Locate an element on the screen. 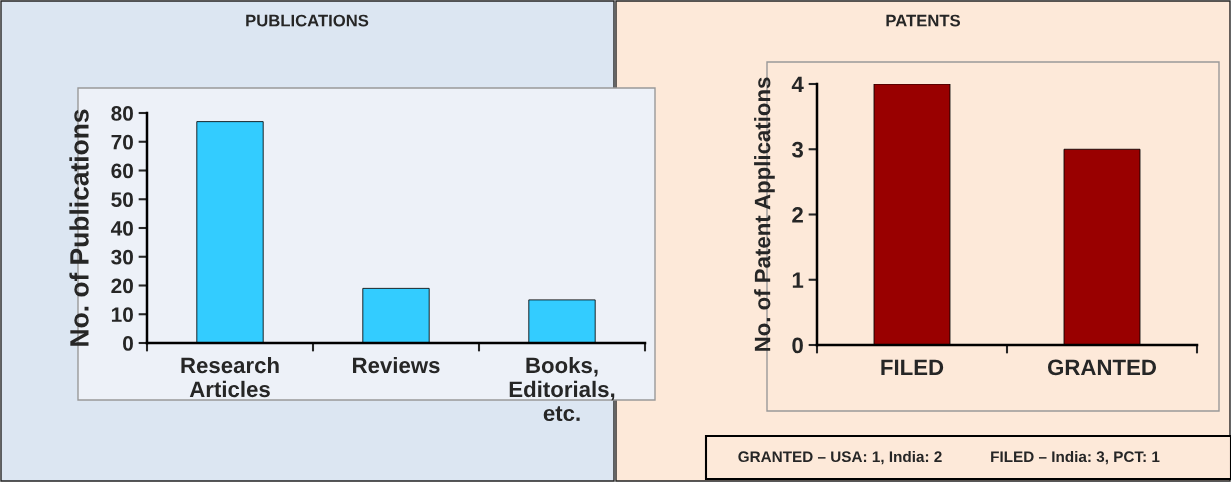 The width and height of the screenshot is (1231, 483). x-tick-label: Reviews is located at coordinates (396, 365).